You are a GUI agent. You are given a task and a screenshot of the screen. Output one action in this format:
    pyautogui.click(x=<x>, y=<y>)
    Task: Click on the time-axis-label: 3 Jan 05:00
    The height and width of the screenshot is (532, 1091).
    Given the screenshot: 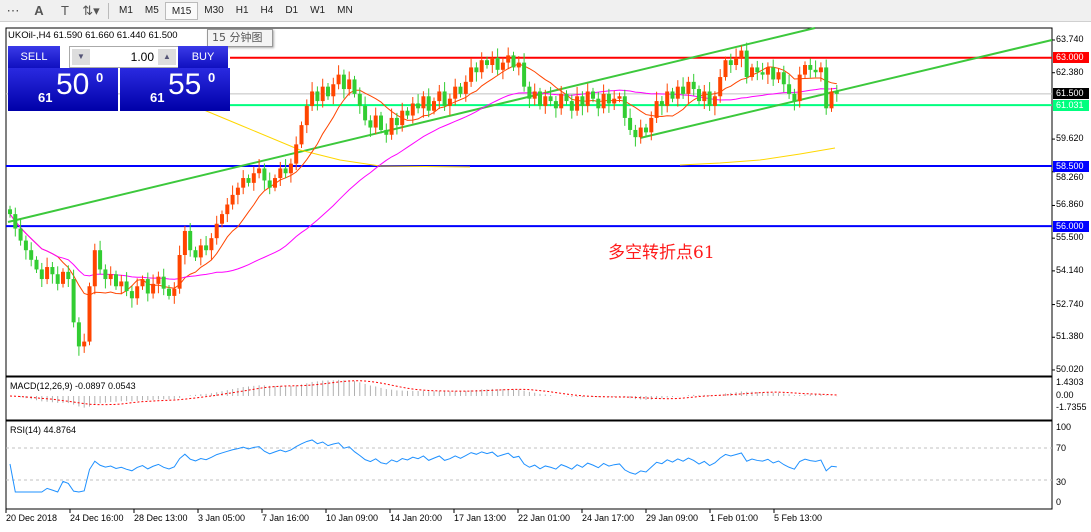 What is the action you would take?
    pyautogui.click(x=222, y=518)
    